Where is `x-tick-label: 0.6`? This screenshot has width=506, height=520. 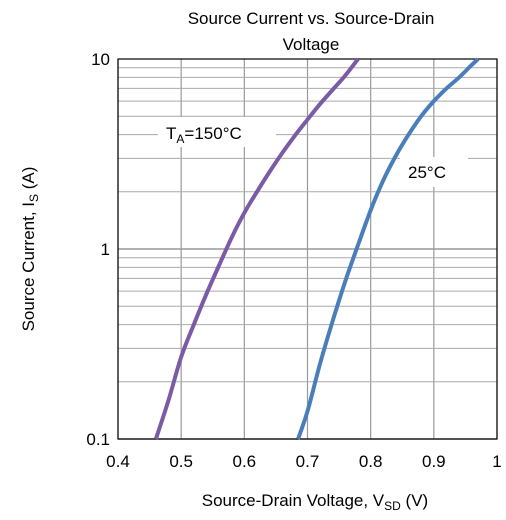
x-tick-label: 0.6 is located at coordinates (245, 461).